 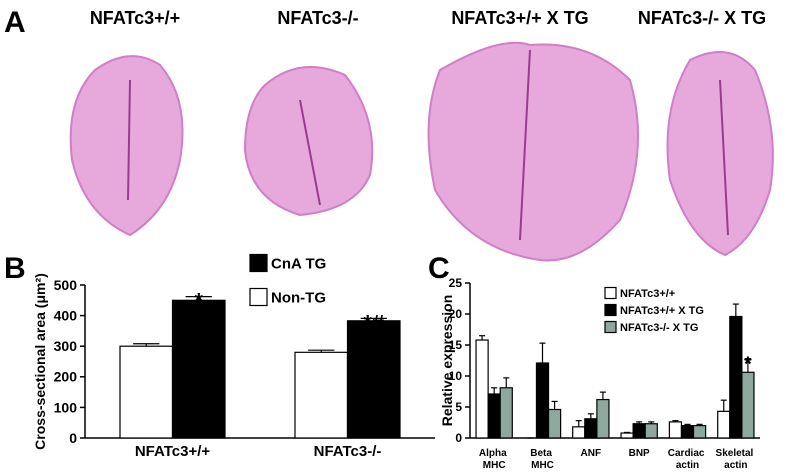 I want to click on legend-label: NFATc3+/+ X TG, so click(x=662, y=311).